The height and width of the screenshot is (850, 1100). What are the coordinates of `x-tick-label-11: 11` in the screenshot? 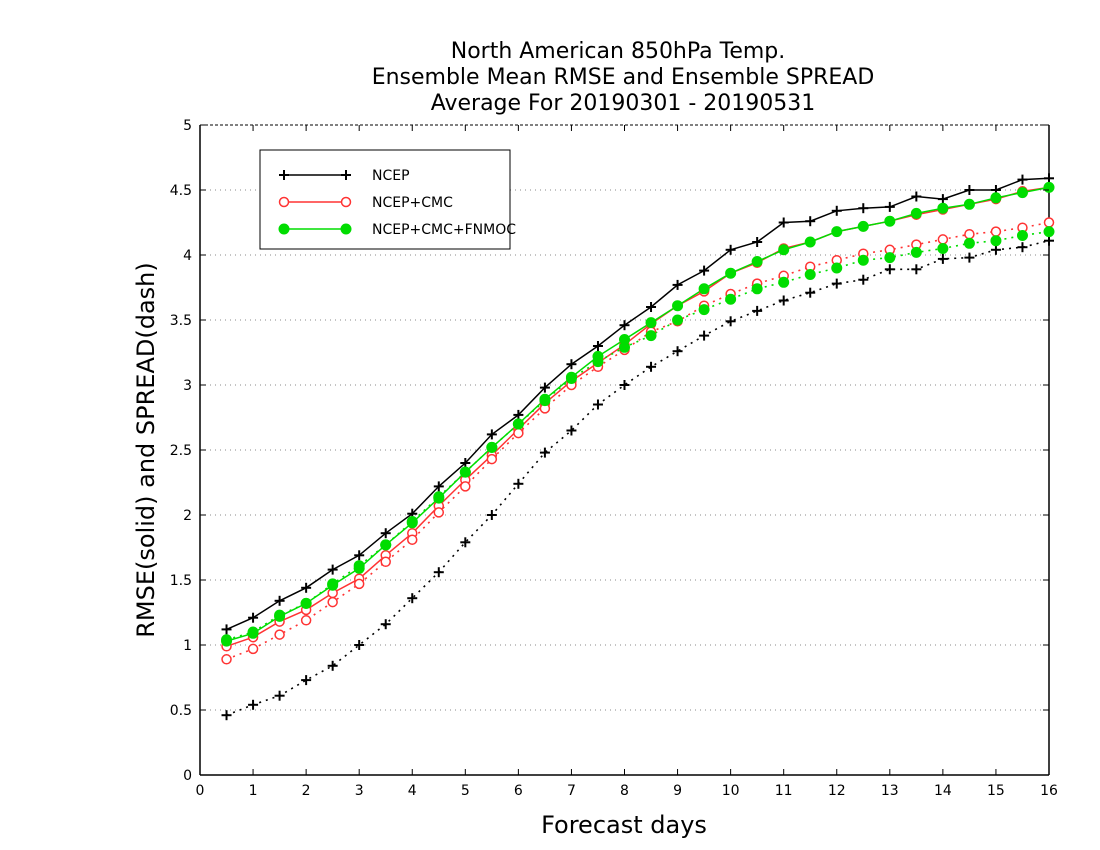 It's located at (784, 791).